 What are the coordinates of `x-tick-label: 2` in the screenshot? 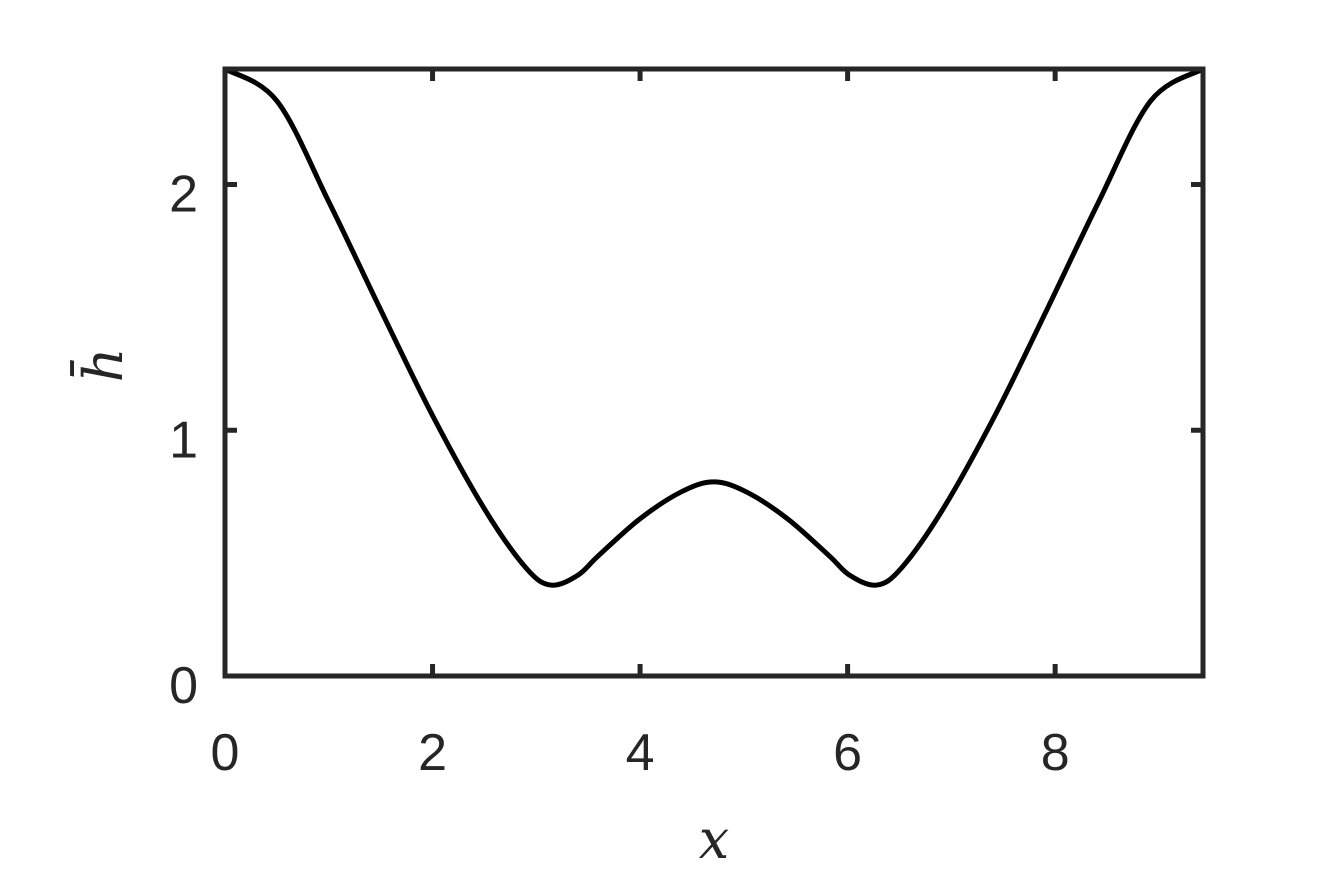 It's located at (432, 753).